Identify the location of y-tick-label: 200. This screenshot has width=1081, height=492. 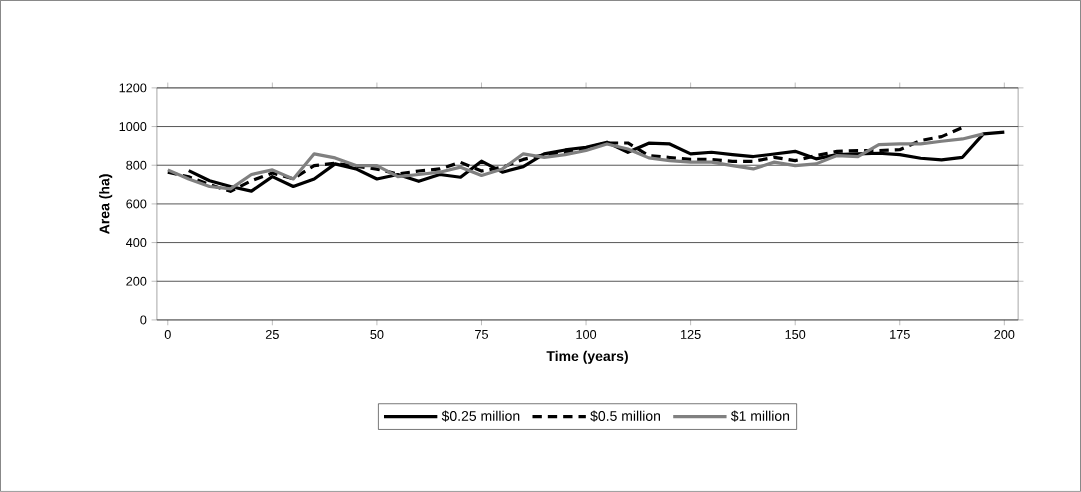
(136, 281).